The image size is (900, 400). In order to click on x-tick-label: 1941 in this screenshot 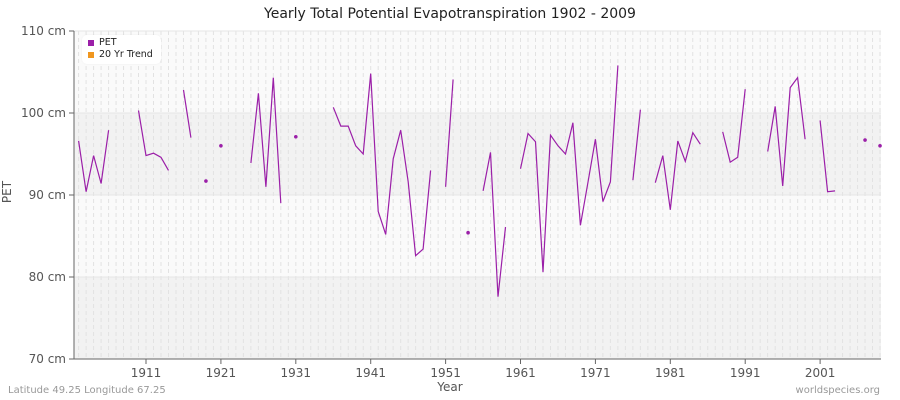, I will do `click(370, 373)`.